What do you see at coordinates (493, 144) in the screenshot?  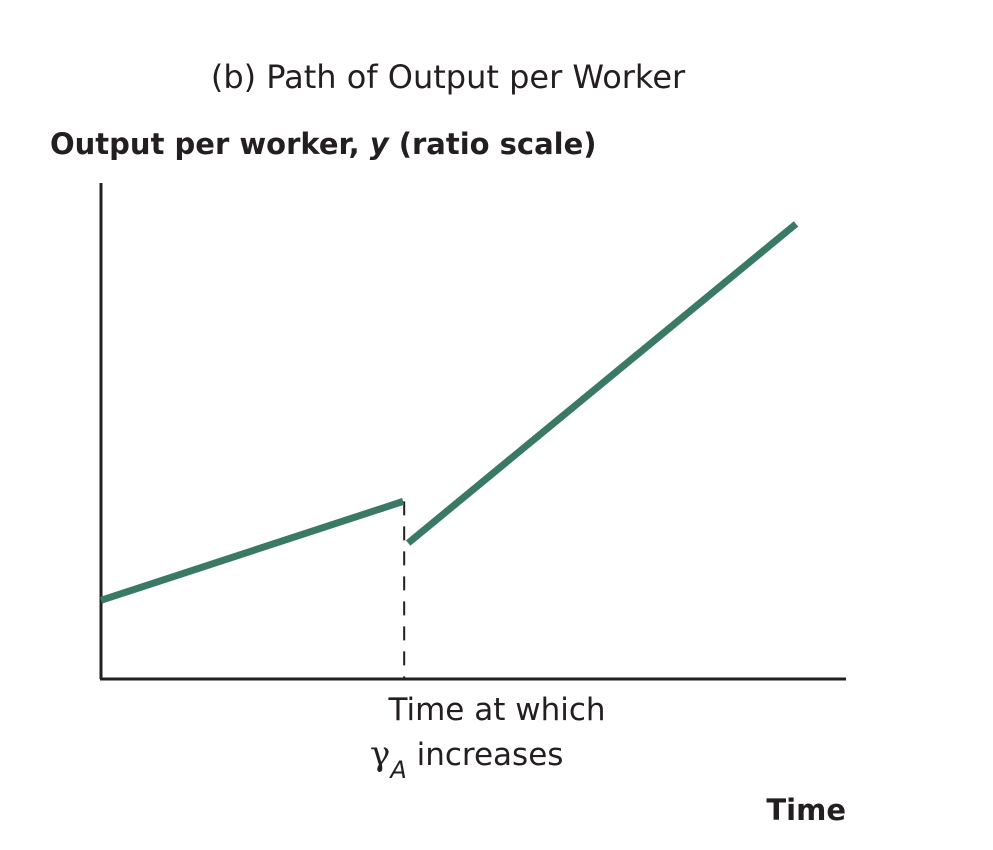 I see `y-axis-label-suffix: (ratio scale)` at bounding box center [493, 144].